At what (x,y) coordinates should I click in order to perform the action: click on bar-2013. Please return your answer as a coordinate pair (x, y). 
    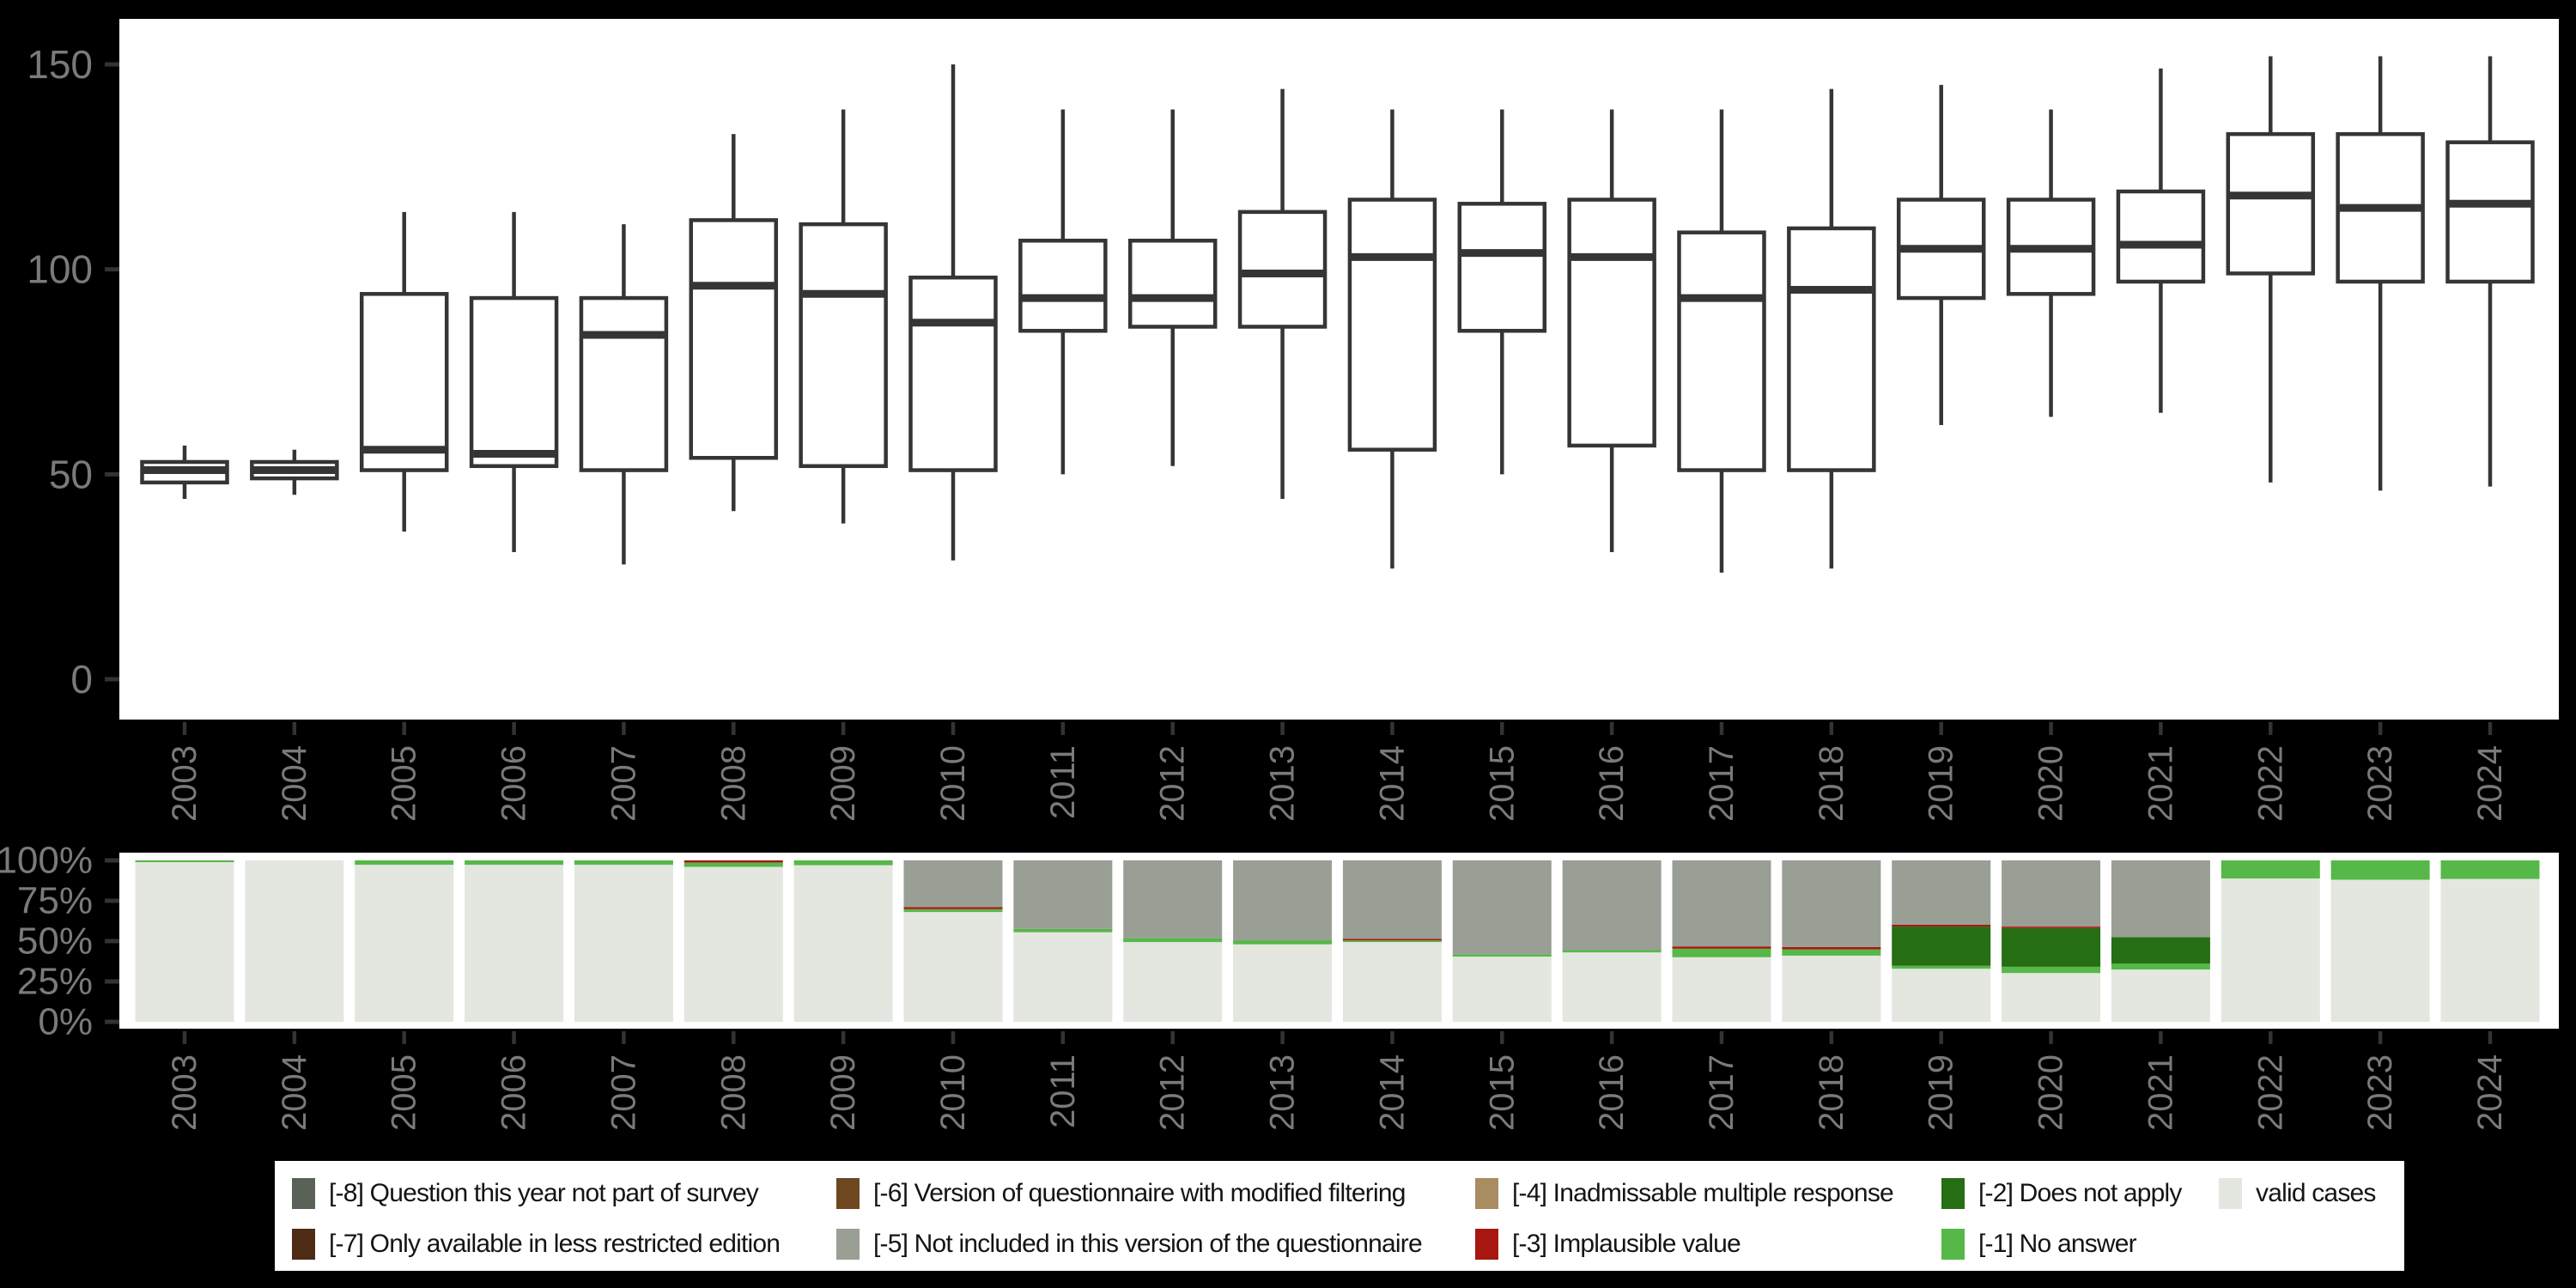
    Looking at the image, I should click on (1283, 941).